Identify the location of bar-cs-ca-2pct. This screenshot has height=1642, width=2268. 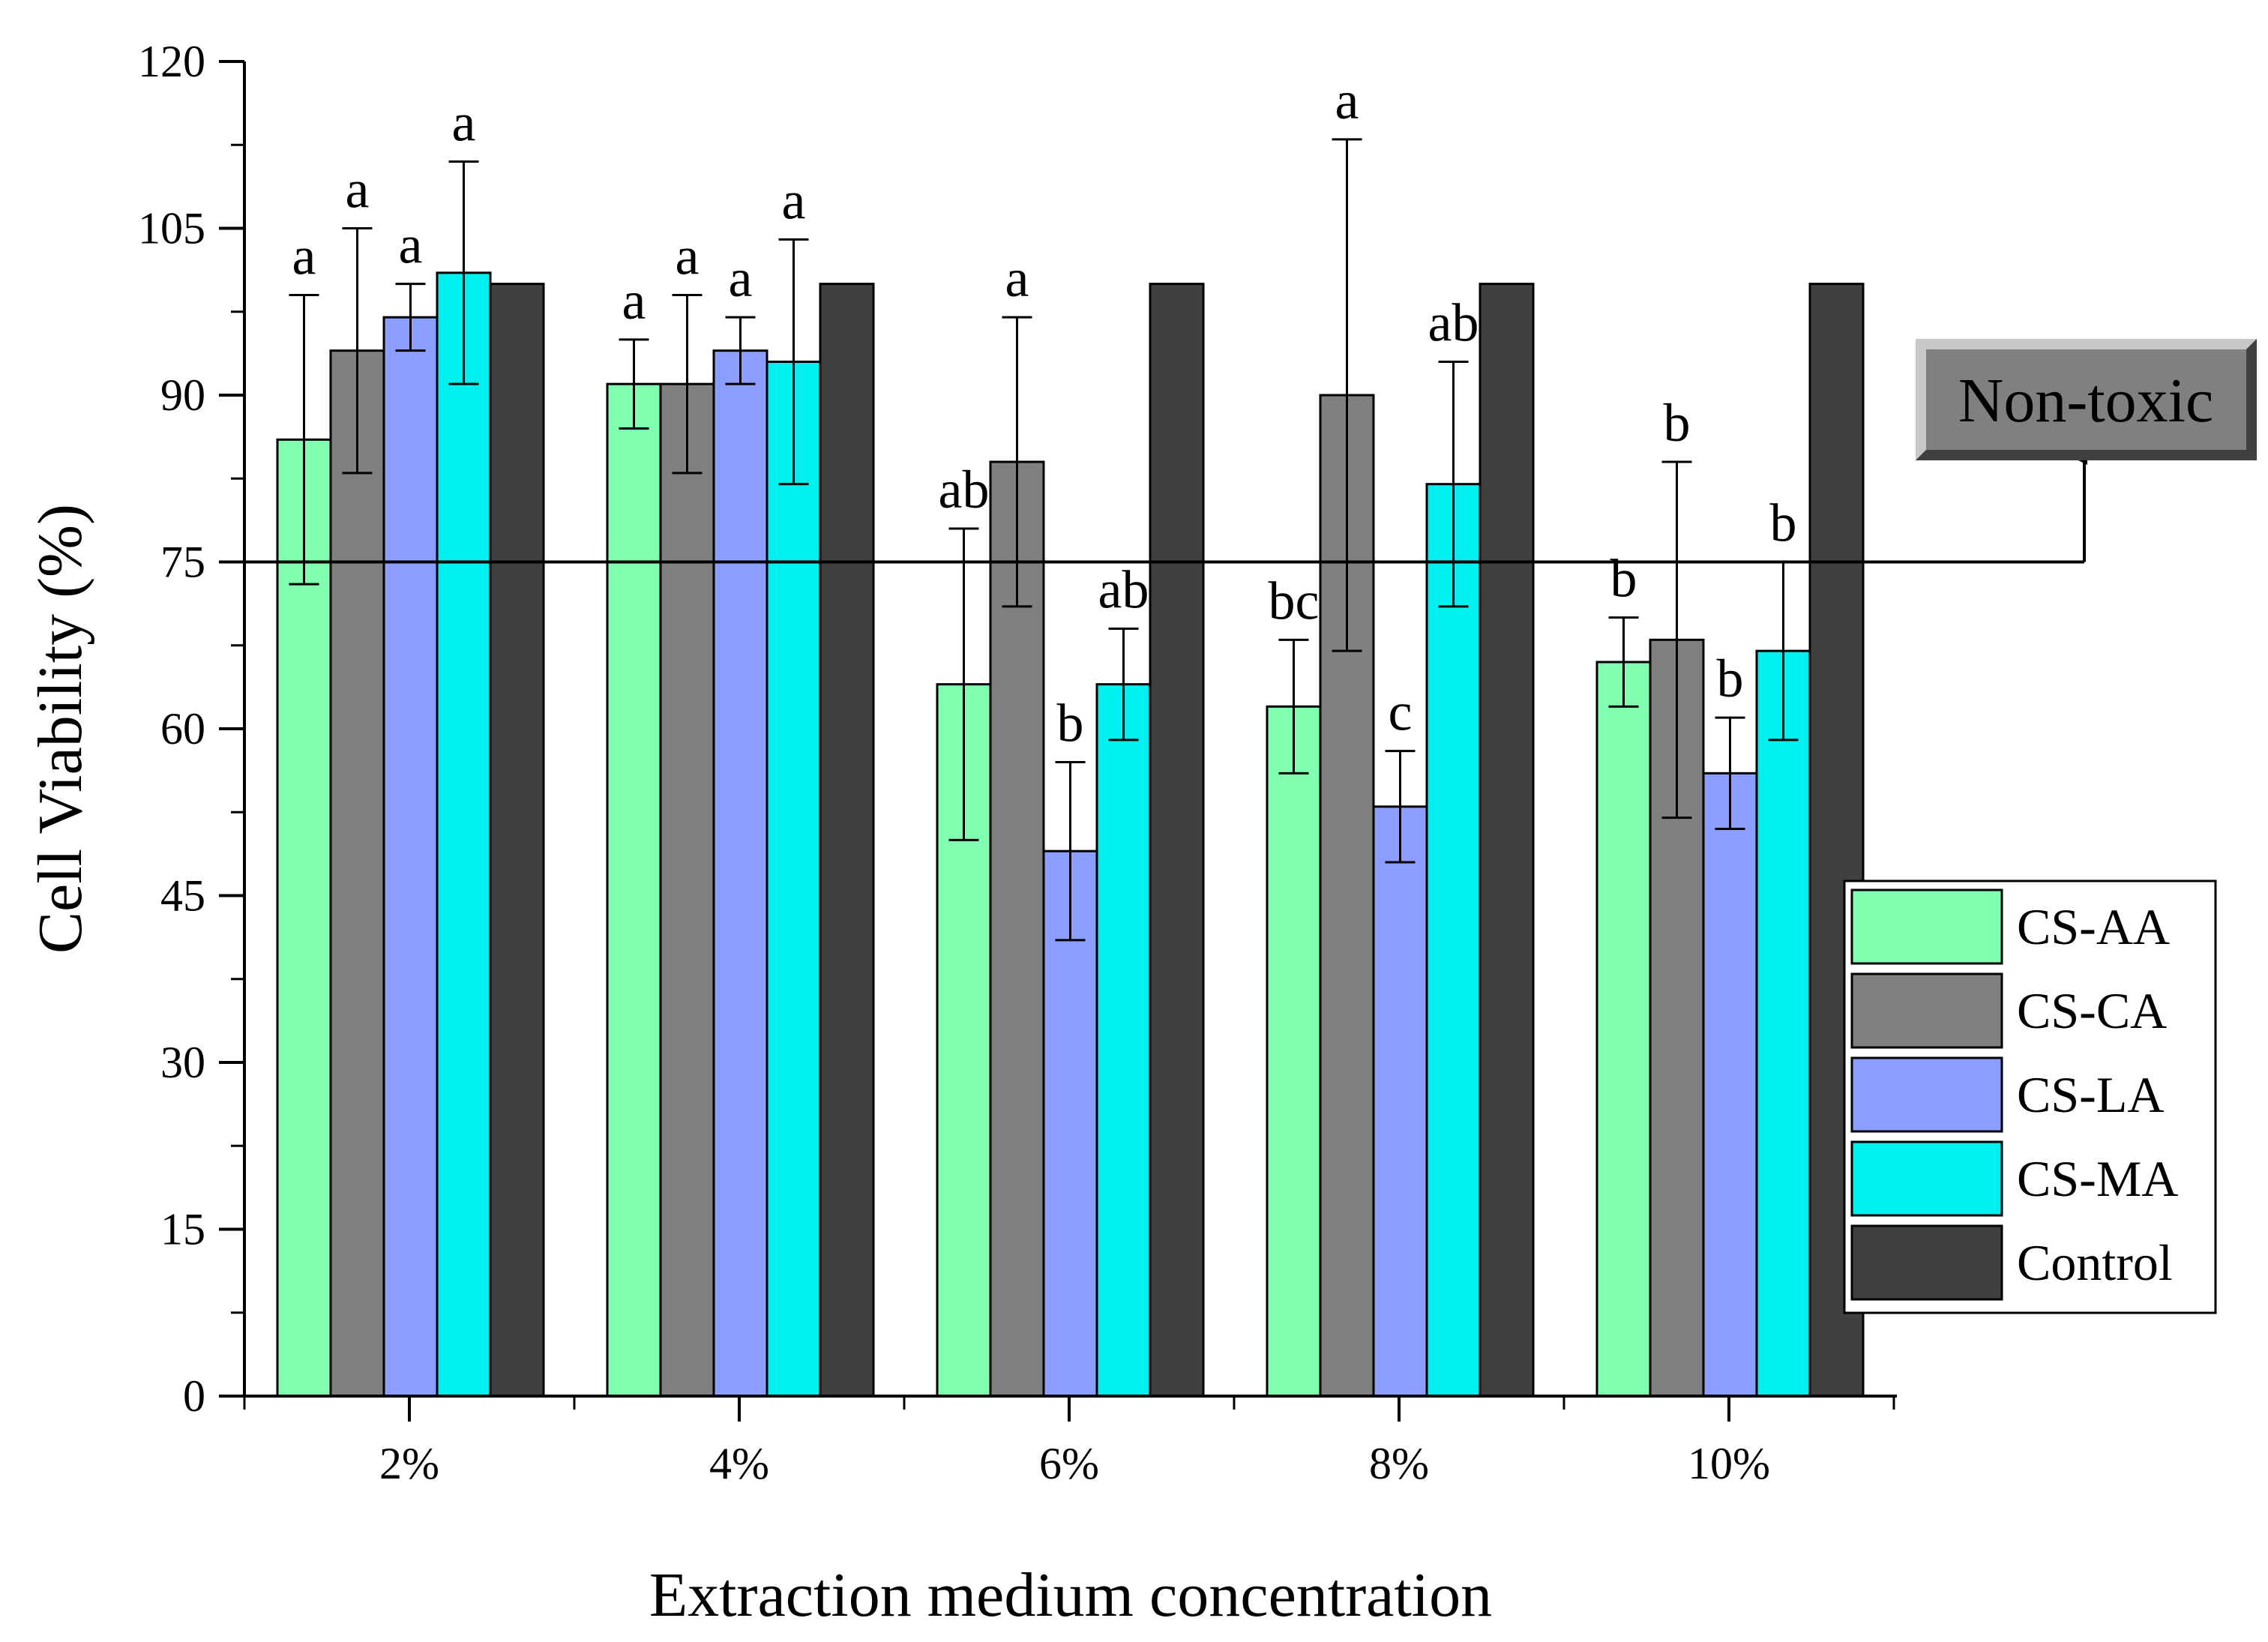
(357, 874).